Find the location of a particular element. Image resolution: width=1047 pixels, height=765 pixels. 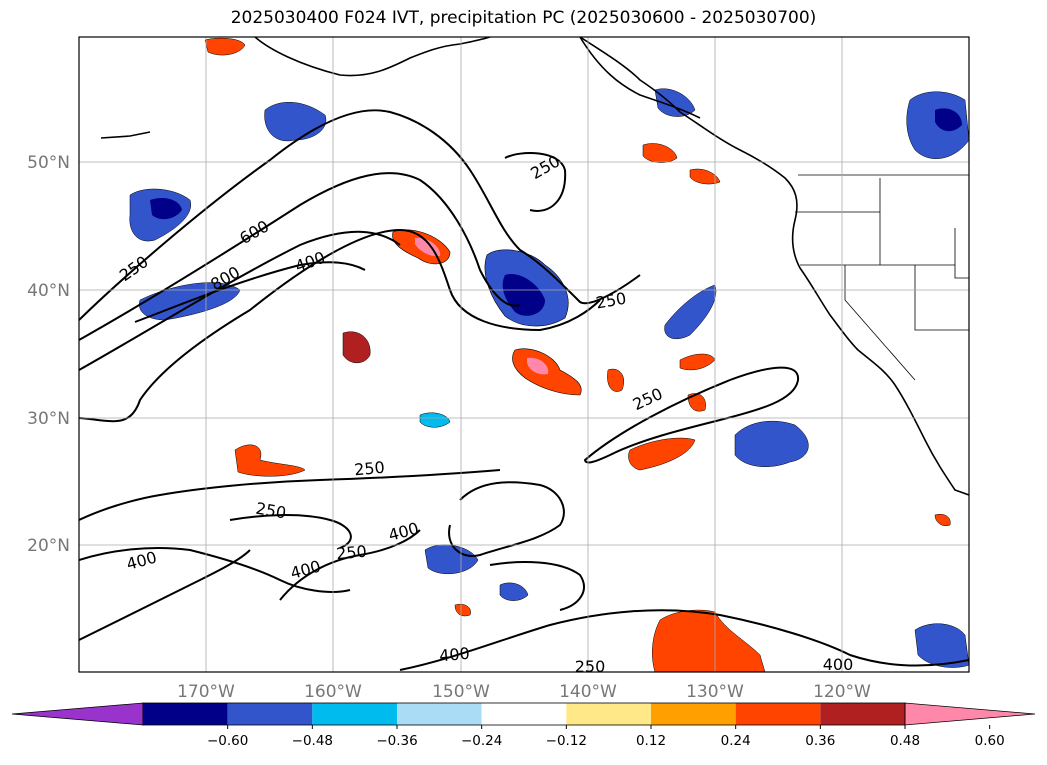

colorbar-tick-label: 0.36 is located at coordinates (820, 741).